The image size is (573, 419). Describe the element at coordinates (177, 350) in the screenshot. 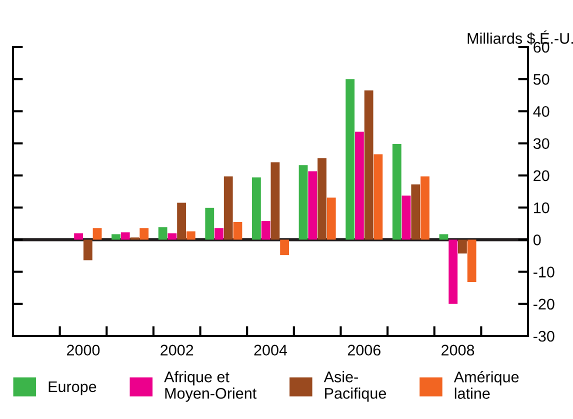

I see `x-tick-label: 2002` at that location.